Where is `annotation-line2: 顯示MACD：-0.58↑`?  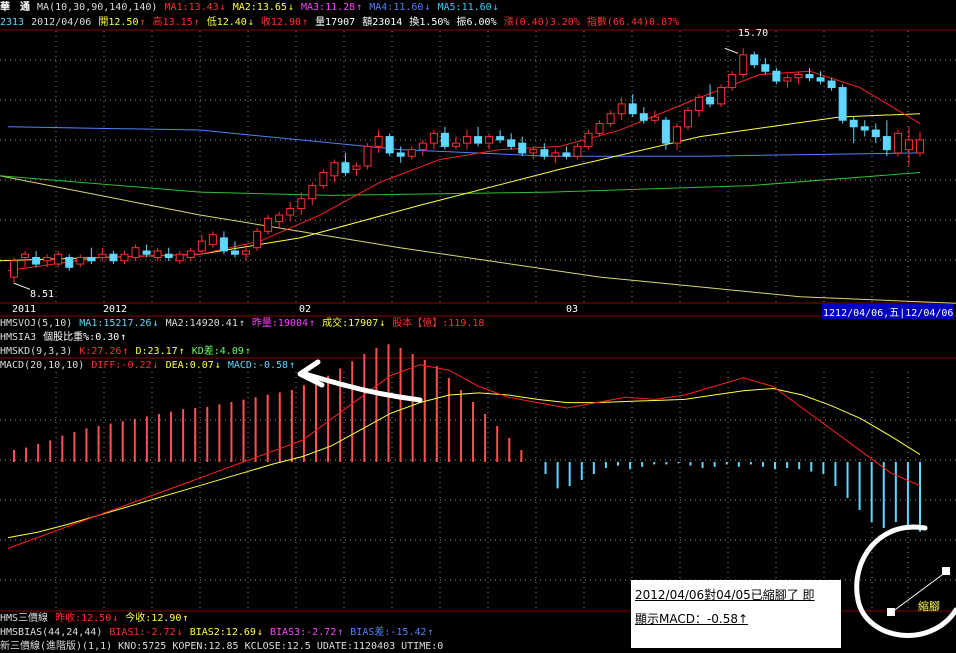
annotation-line2: 顯示MACD：-0.58↑ is located at coordinates (692, 619).